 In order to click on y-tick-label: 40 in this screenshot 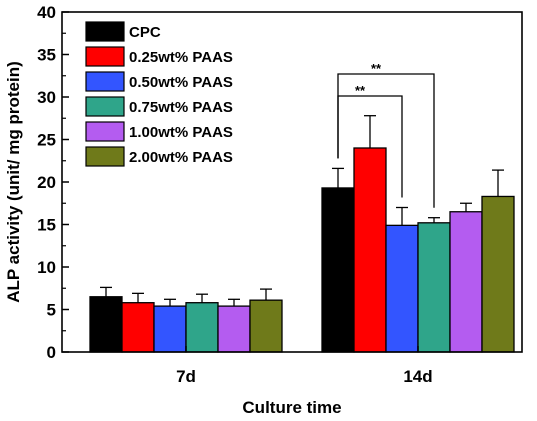, I will do `click(46, 12)`.